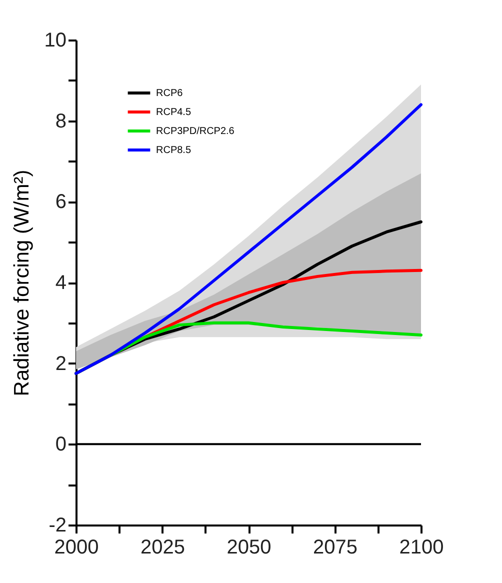 This screenshot has width=502, height=583. Describe the element at coordinates (170, 93) in the screenshot. I see `legend-label: RCP6` at that location.